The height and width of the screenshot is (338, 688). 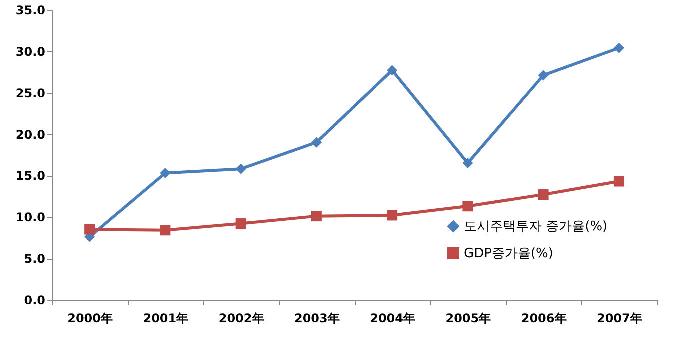 I want to click on x-tick-label: 2004年, so click(x=393, y=319).